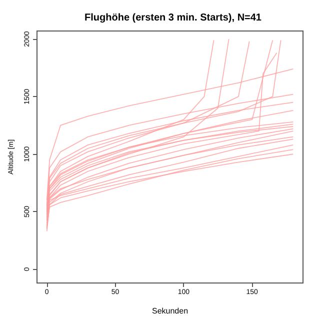 The height and width of the screenshot is (320, 320). Describe the element at coordinates (170, 311) in the screenshot. I see `x-axis-title: Sekunden` at that location.